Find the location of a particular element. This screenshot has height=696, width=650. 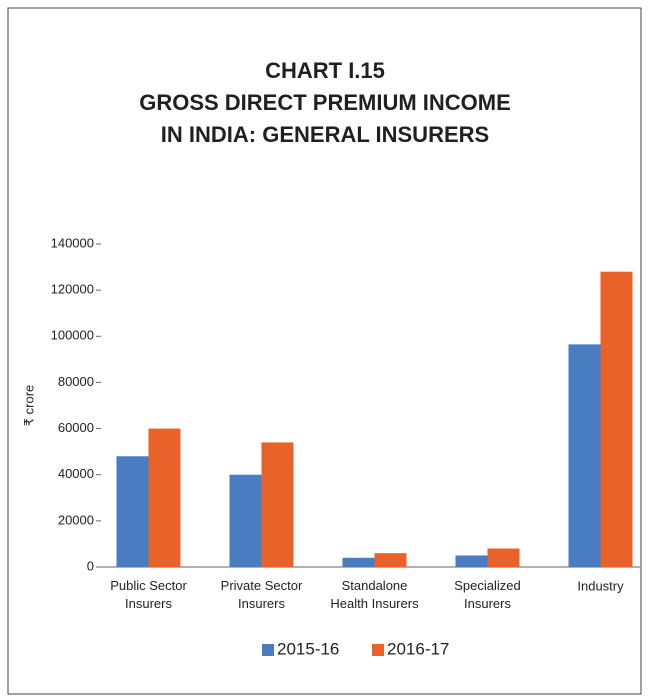

y-tick-label: 0 is located at coordinates (90, 565).